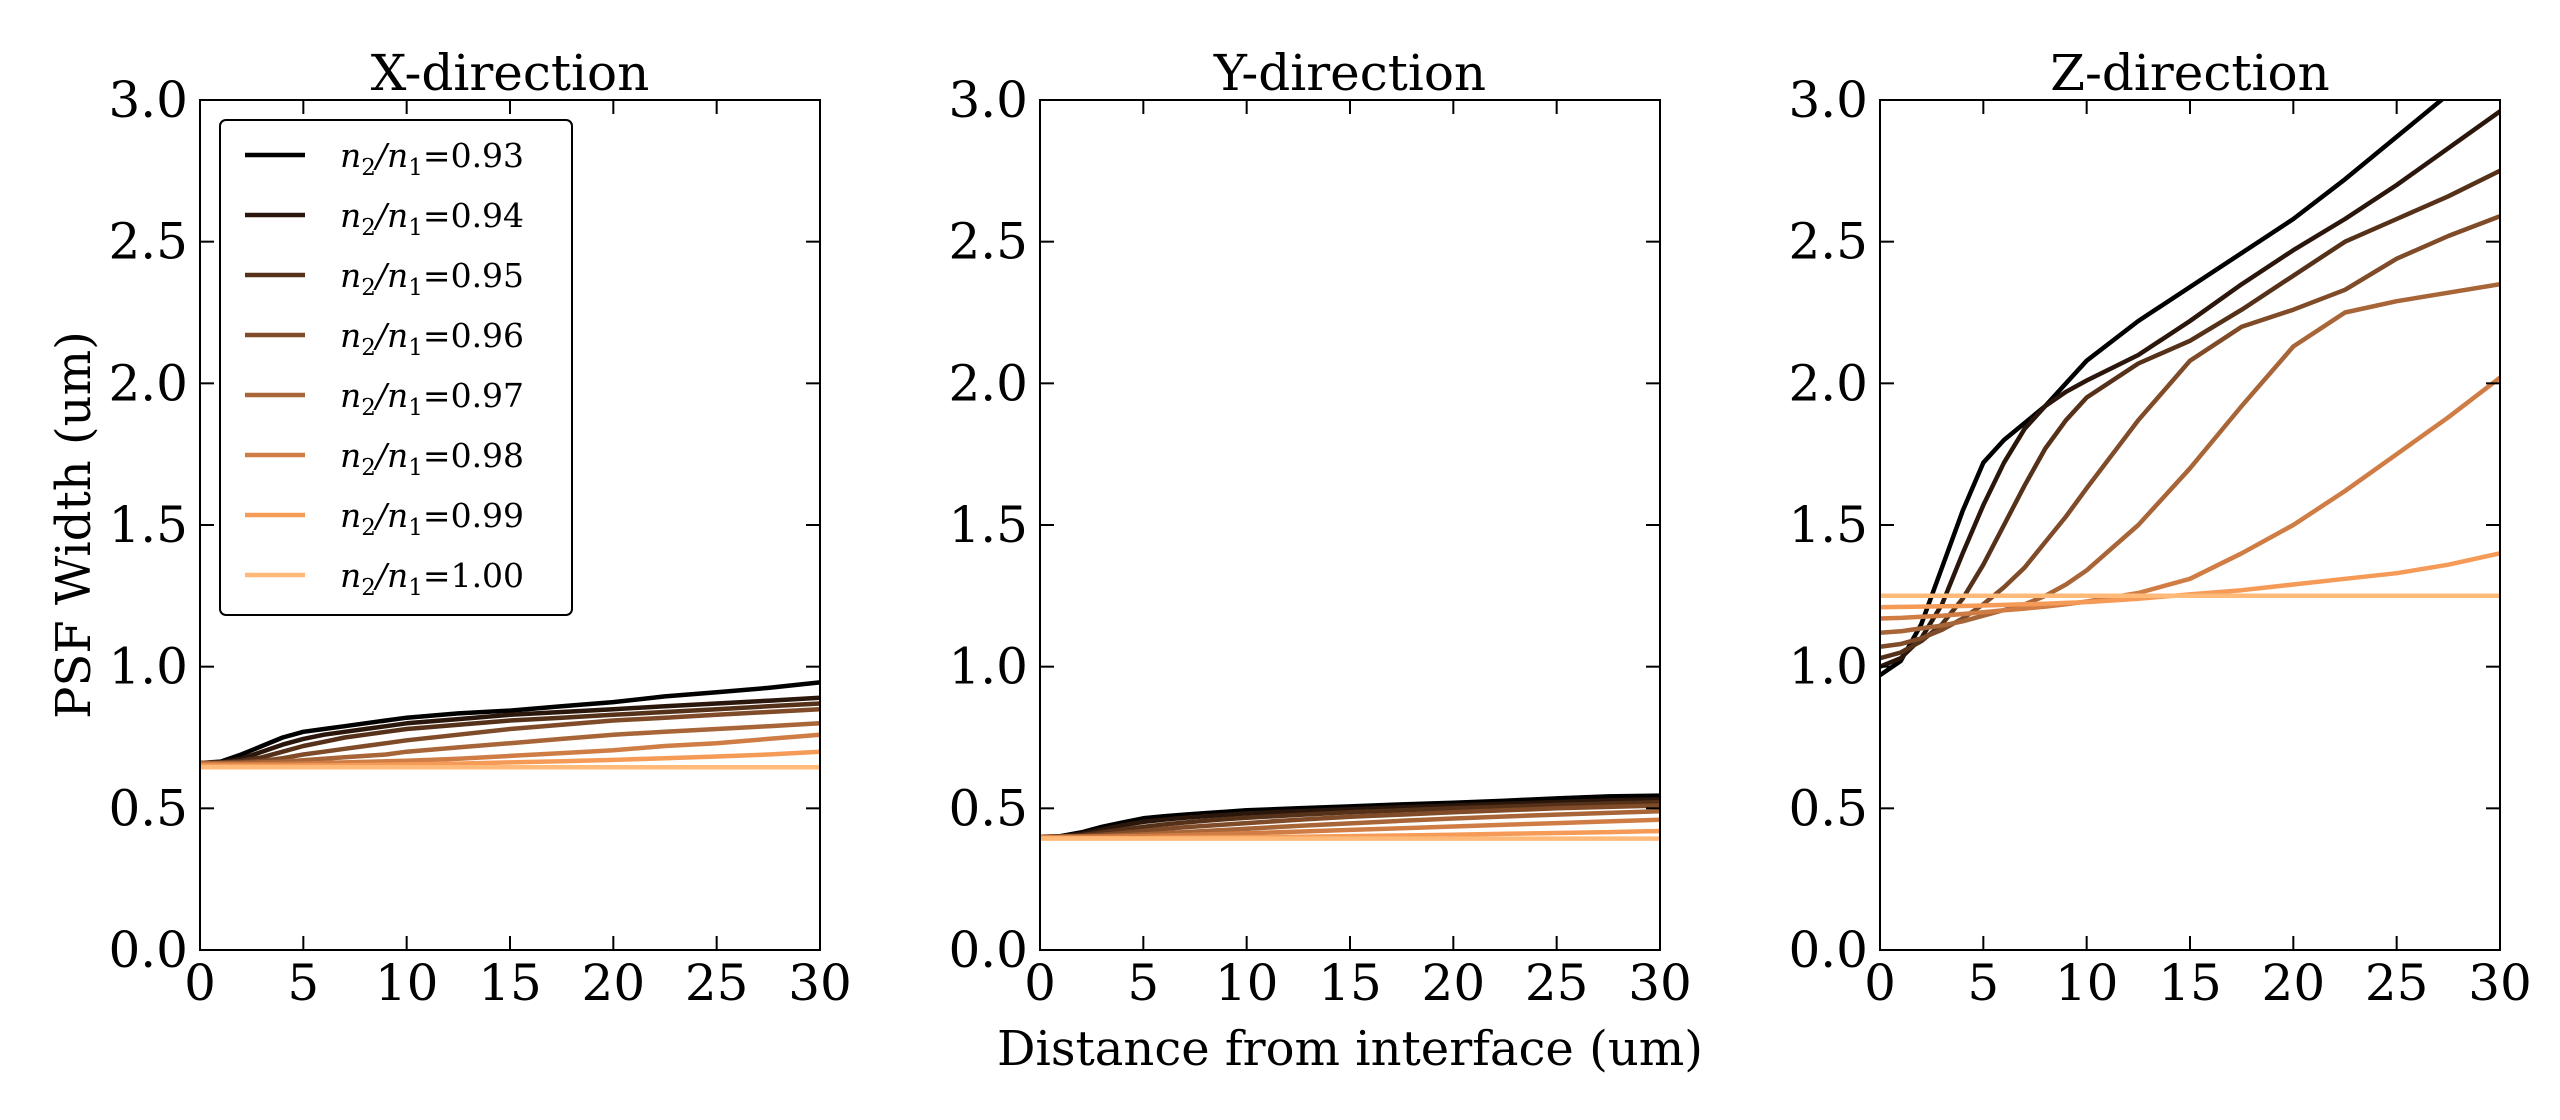 The image size is (2560, 1120). What do you see at coordinates (432, 278) in the screenshot?
I see `legend-label: n2/n1=0.95` at bounding box center [432, 278].